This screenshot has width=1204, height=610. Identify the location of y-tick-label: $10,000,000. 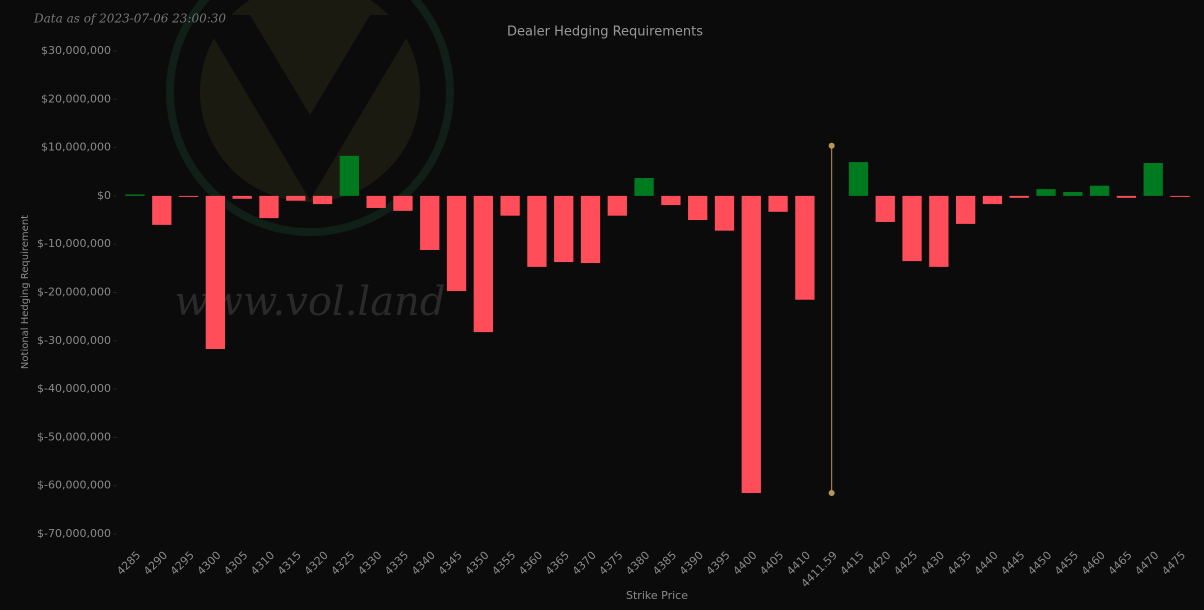
(76, 147).